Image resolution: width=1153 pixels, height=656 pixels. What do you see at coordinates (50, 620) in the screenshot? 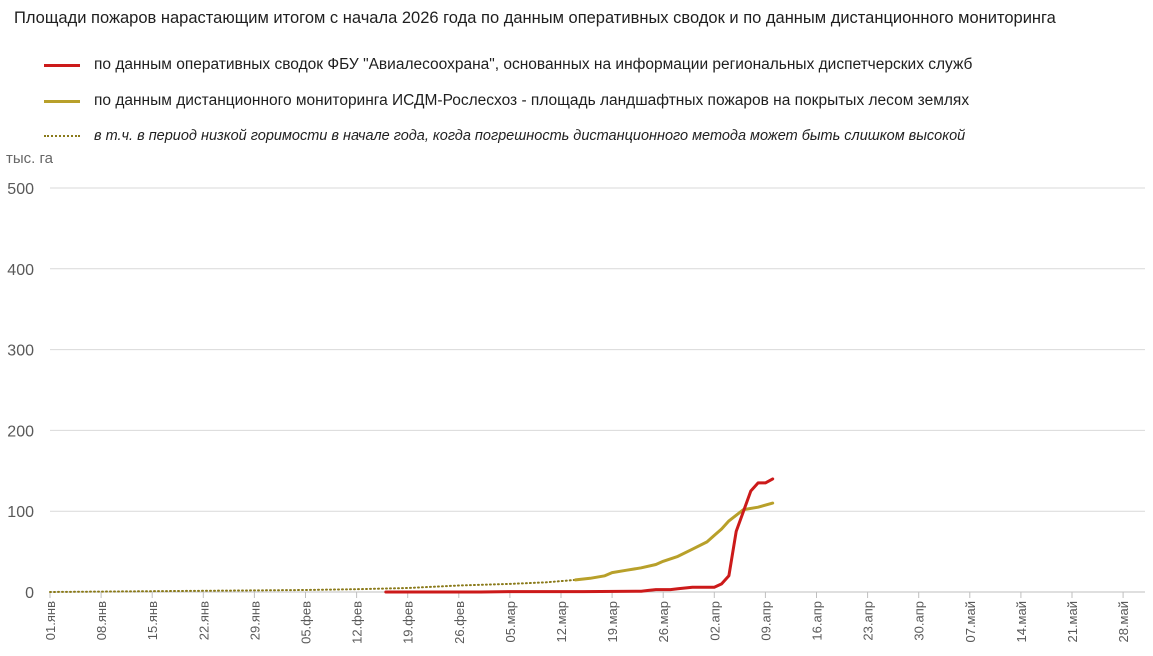
I see `x-tick-label: 01.янв` at bounding box center [50, 620].